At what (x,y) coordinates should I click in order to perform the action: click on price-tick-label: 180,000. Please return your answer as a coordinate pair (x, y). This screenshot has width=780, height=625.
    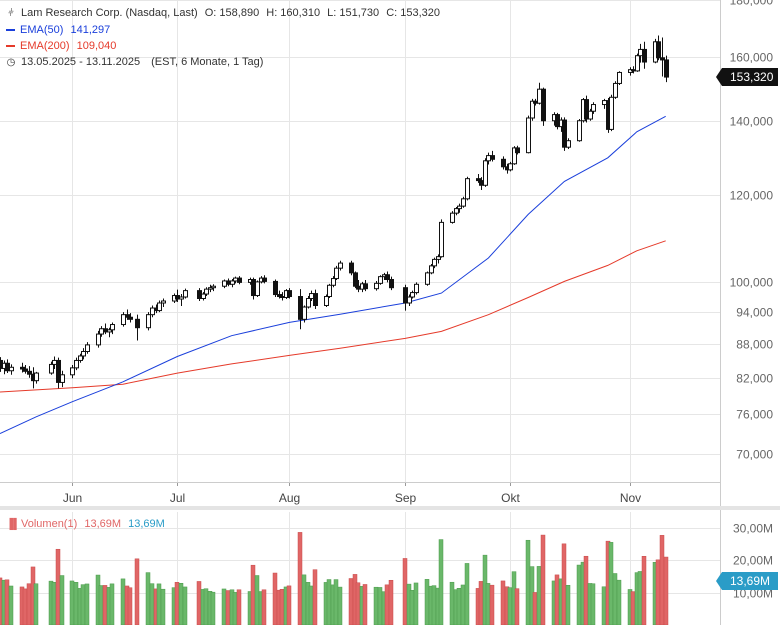
    Looking at the image, I should click on (752, 4).